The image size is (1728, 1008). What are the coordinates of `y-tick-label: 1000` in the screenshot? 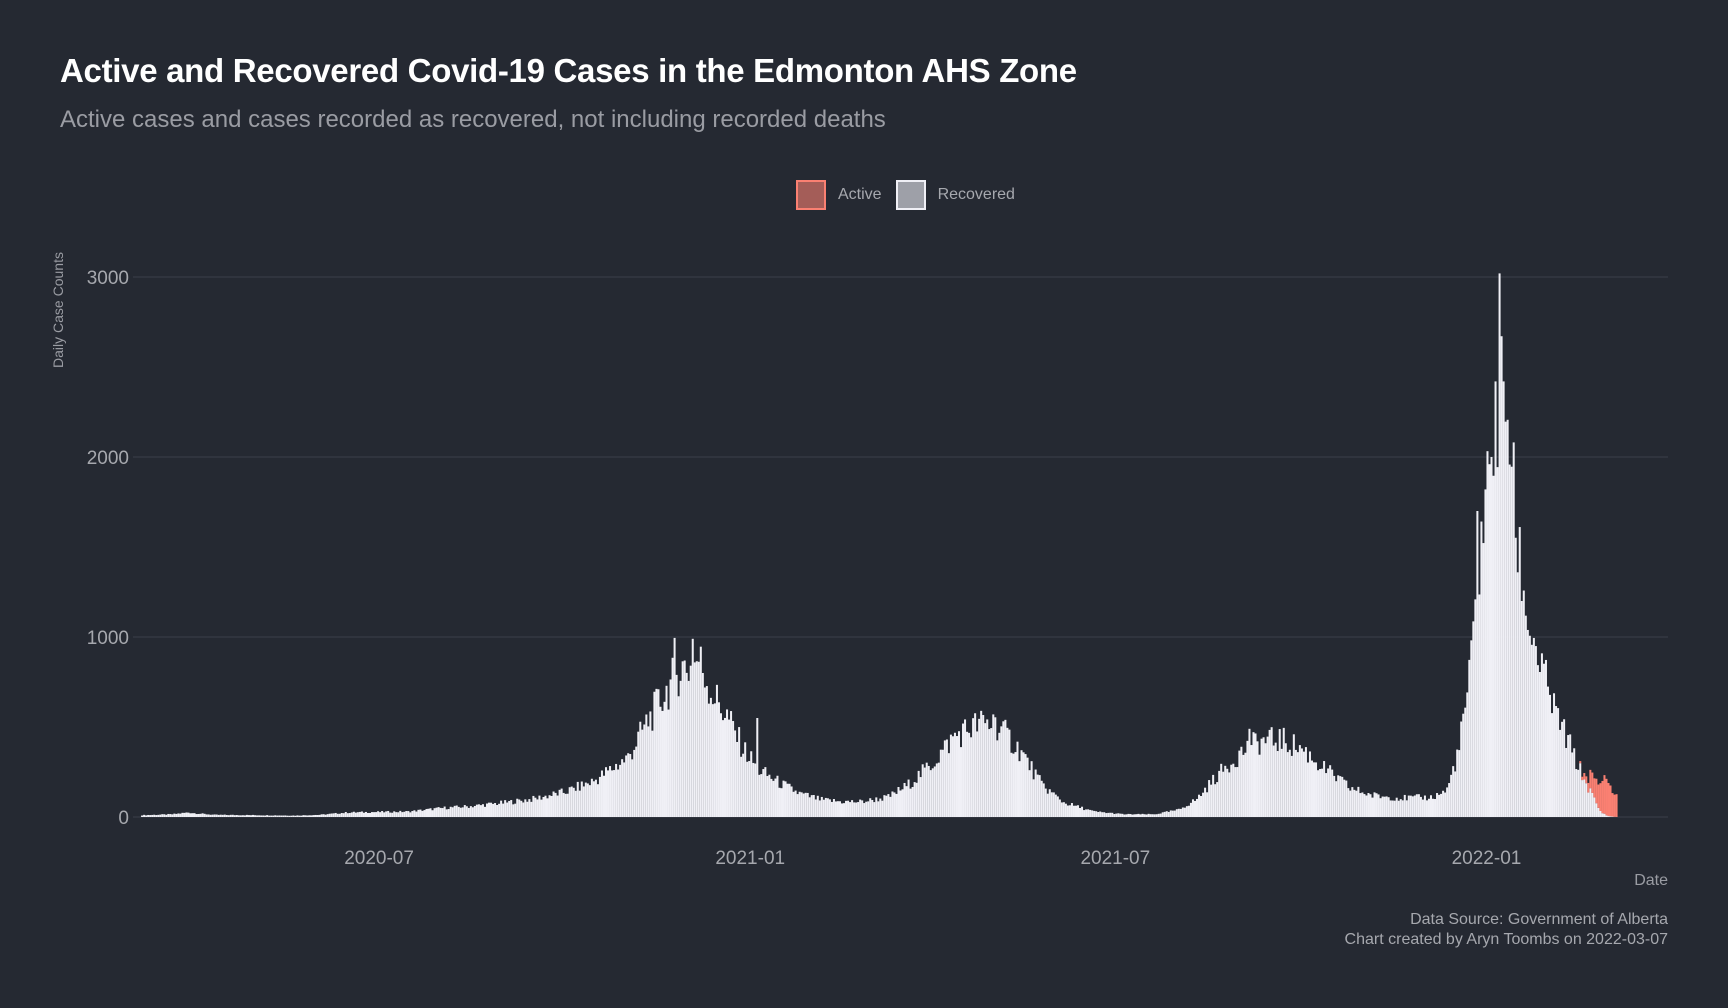 It's located at (108, 638).